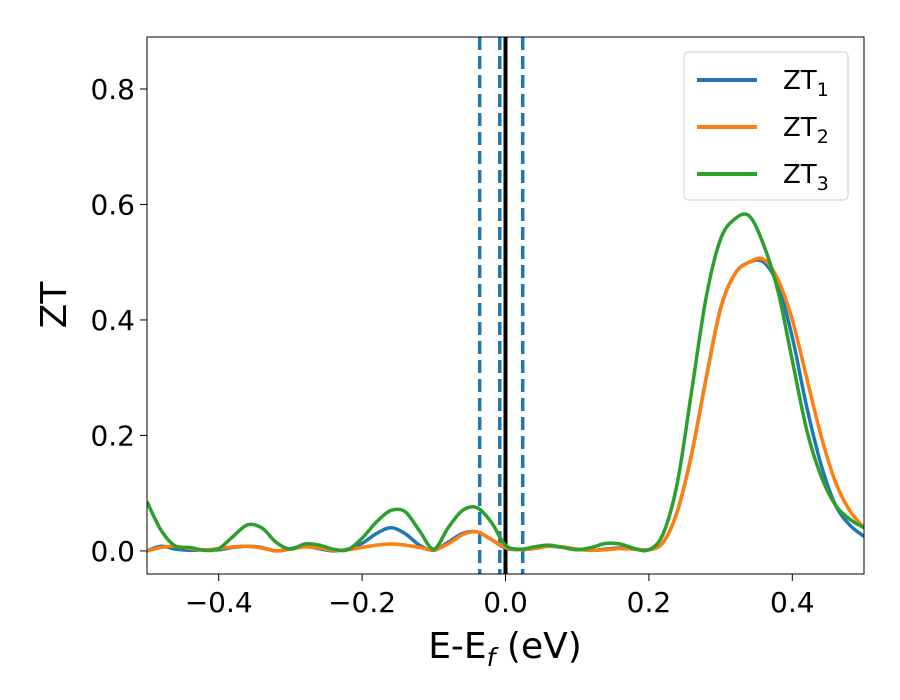 The width and height of the screenshot is (900, 700). What do you see at coordinates (806, 83) in the screenshot?
I see `legend-label-zt1: ZT1` at bounding box center [806, 83].